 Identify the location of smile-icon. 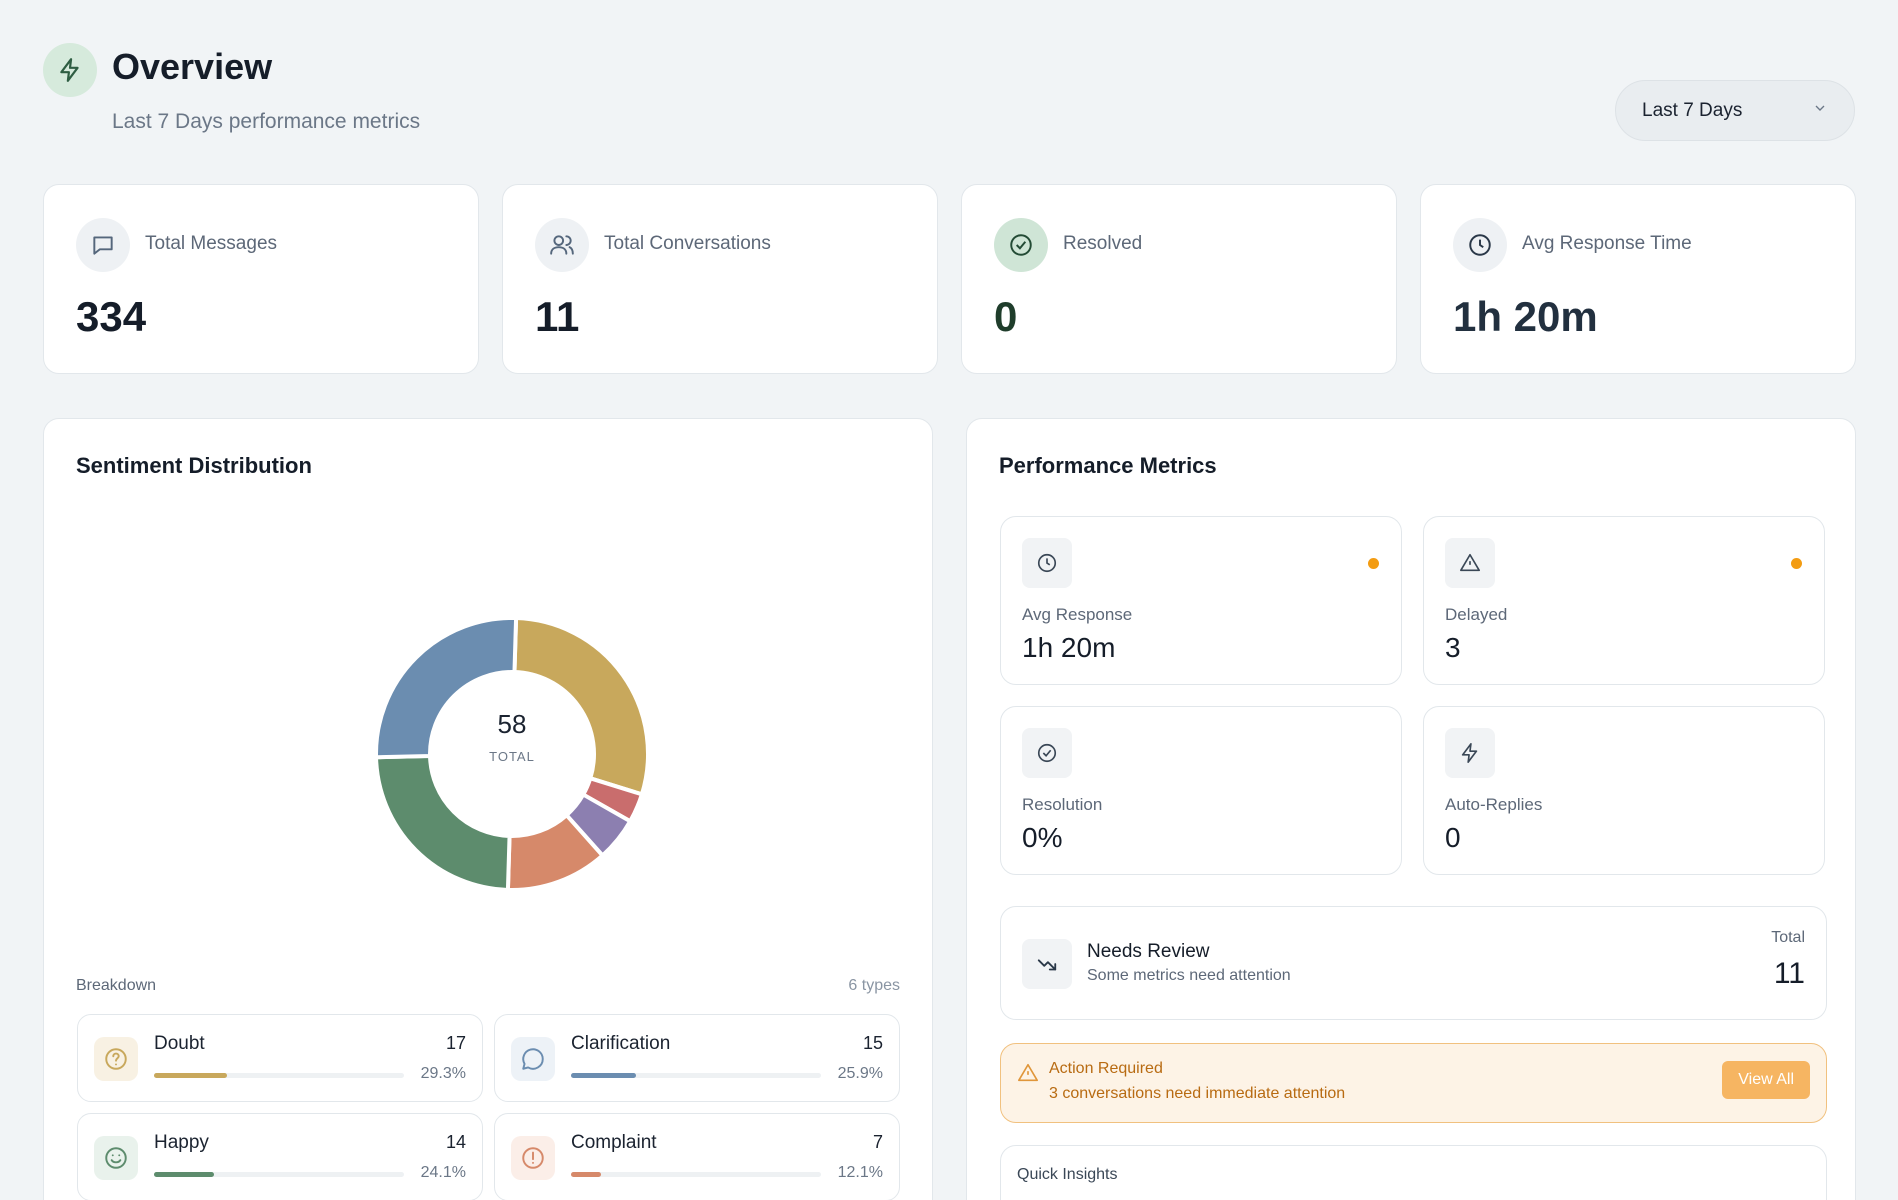
(116, 1158).